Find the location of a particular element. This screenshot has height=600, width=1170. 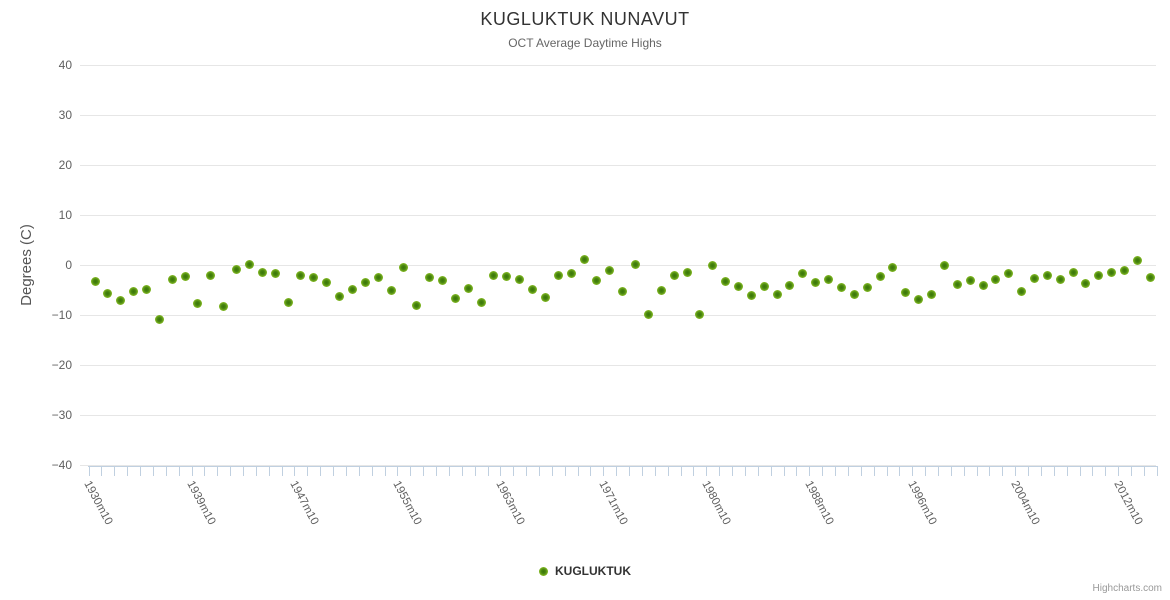

highcharts-credit-link: Highcharts.com is located at coordinates (1127, 588).